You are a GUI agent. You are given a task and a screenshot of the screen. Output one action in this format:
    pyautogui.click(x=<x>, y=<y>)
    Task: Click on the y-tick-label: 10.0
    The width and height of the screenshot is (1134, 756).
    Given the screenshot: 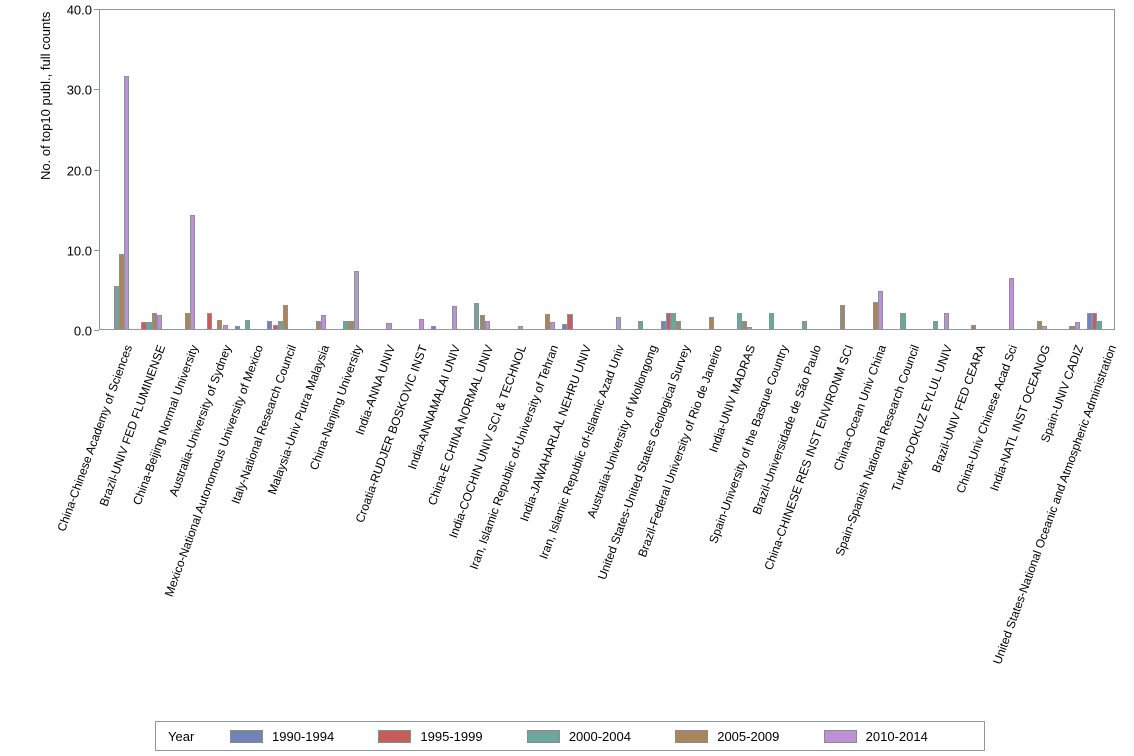 What is the action you would take?
    pyautogui.click(x=79, y=251)
    